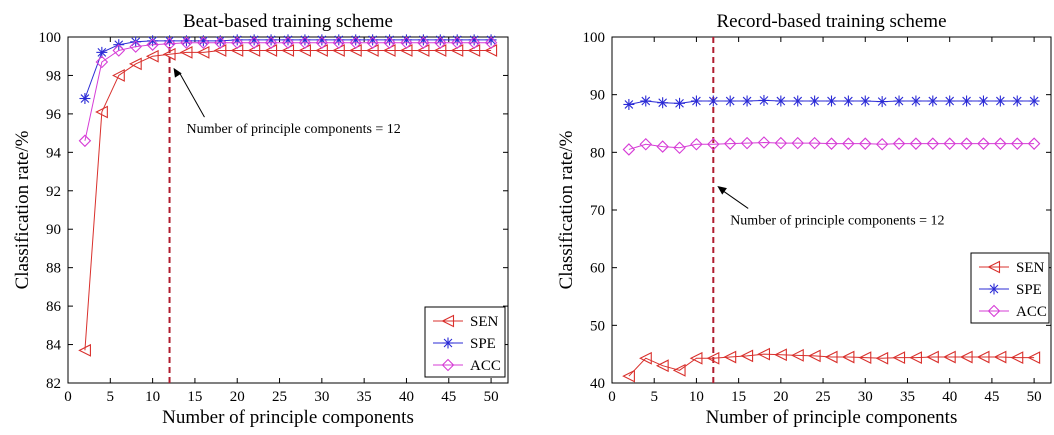 The image size is (1054, 435). What do you see at coordinates (736, 199) in the screenshot?
I see `annotation-arrow-shaft` at bounding box center [736, 199].